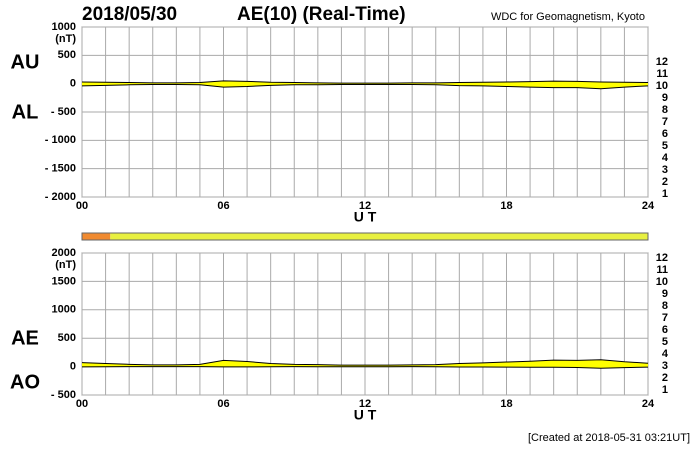  What do you see at coordinates (609, 438) in the screenshot?
I see `footer: [Created at 2018-05-31 03:21UT]` at bounding box center [609, 438].